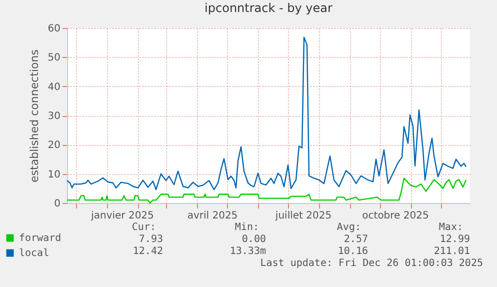  What do you see at coordinates (303, 216) in the screenshot?
I see `x-tick-label: juillet 2025` at bounding box center [303, 216].